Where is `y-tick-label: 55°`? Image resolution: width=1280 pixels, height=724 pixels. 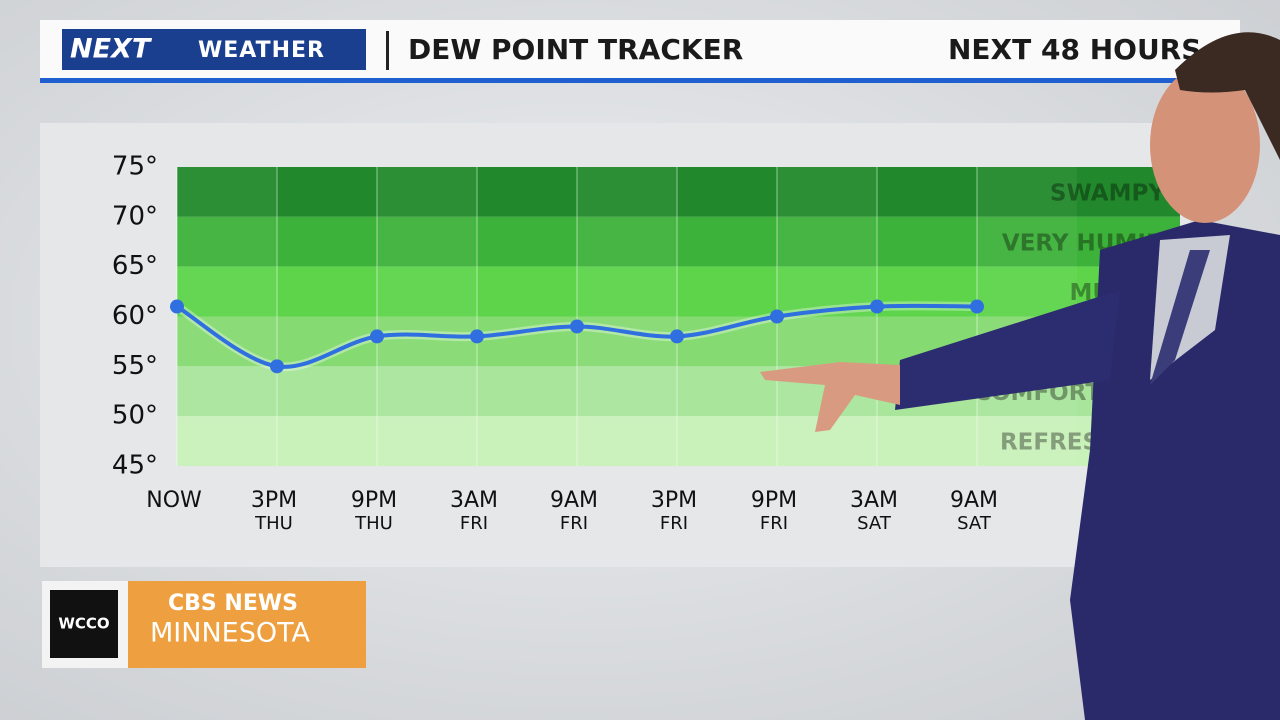 y-tick-label: 55° is located at coordinates (135, 366).